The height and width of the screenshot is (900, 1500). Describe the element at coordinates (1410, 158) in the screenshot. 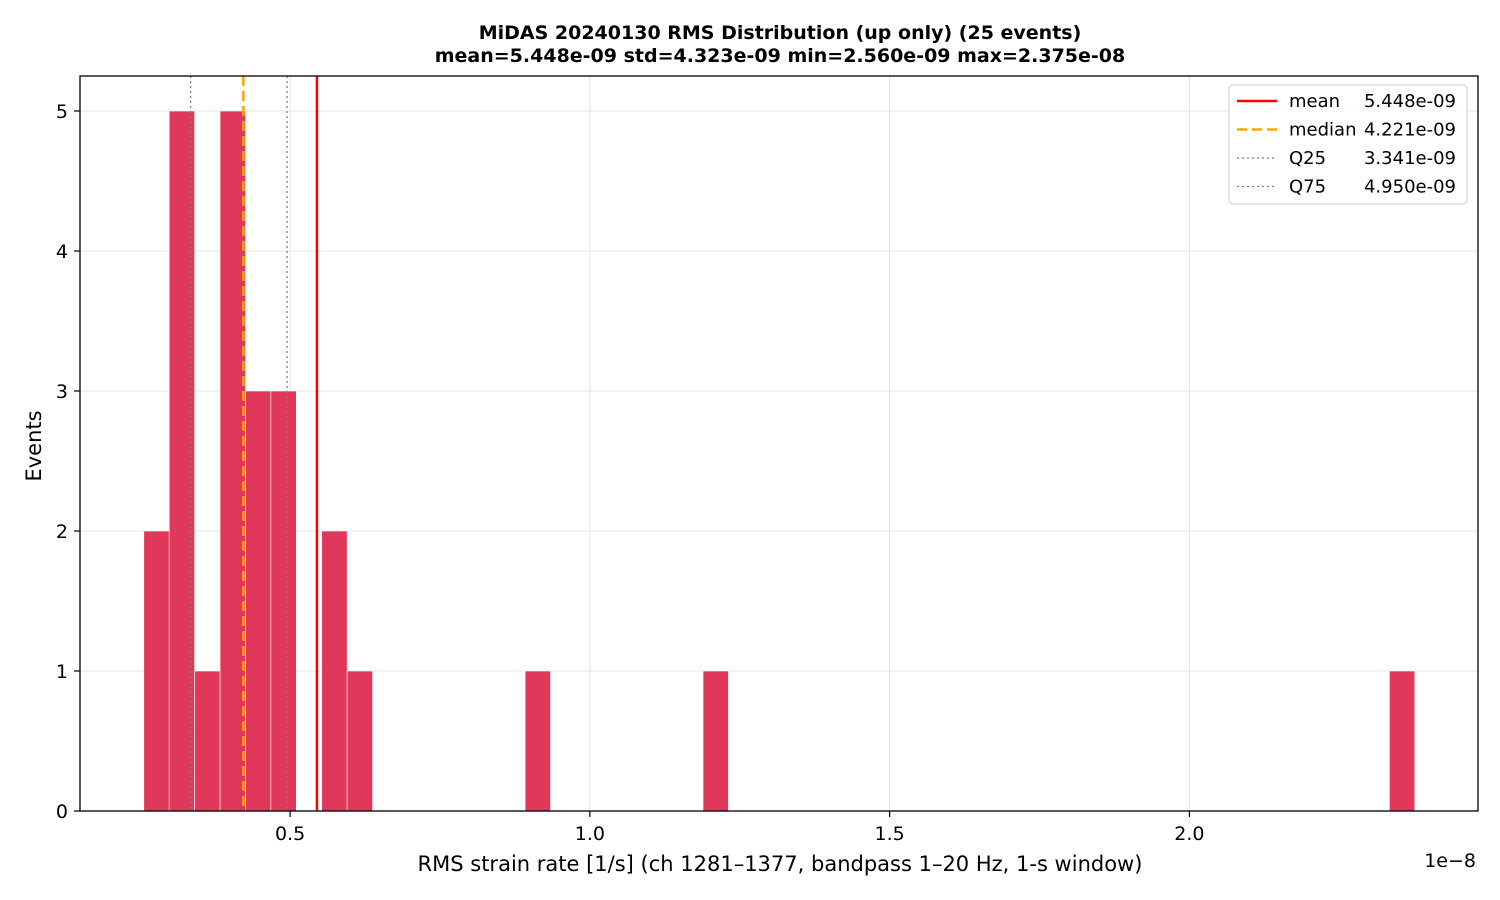

I see `legend-value-Q25: 3.341e-09` at that location.